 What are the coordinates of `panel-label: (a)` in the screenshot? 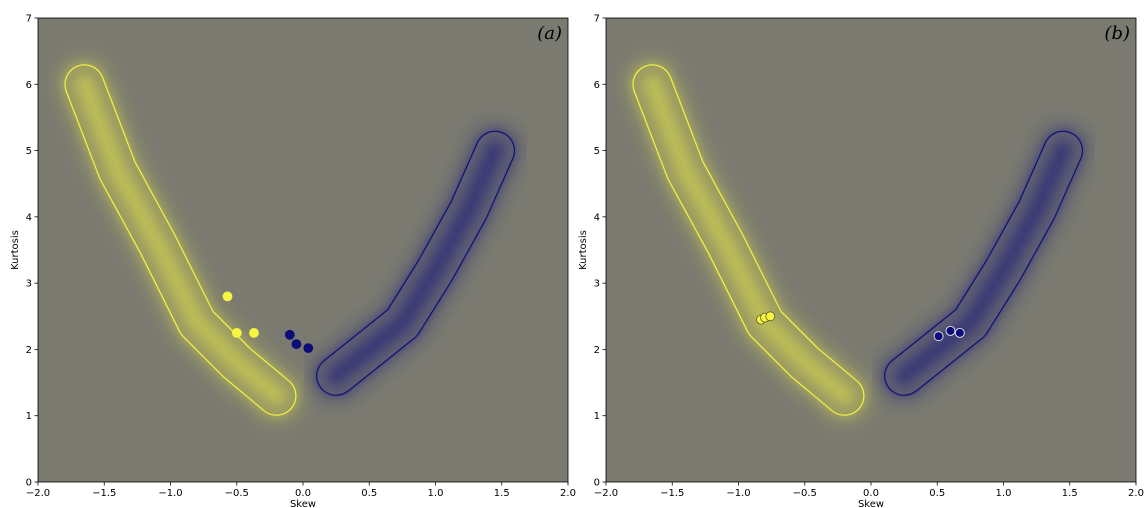 It's located at (549, 33).